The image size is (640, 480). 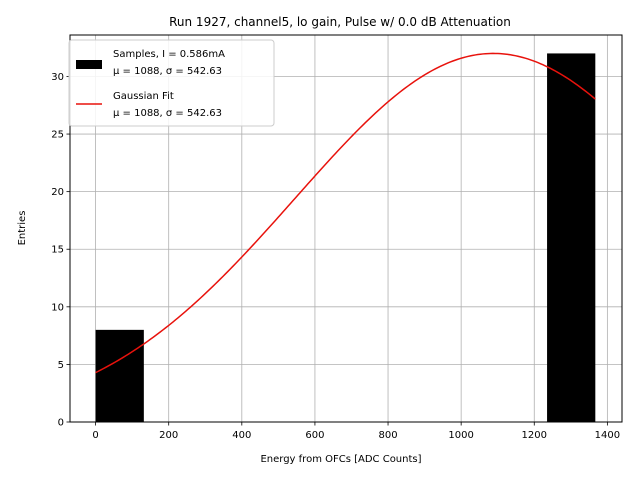 I want to click on y-tick-label: 15, so click(x=57, y=250).